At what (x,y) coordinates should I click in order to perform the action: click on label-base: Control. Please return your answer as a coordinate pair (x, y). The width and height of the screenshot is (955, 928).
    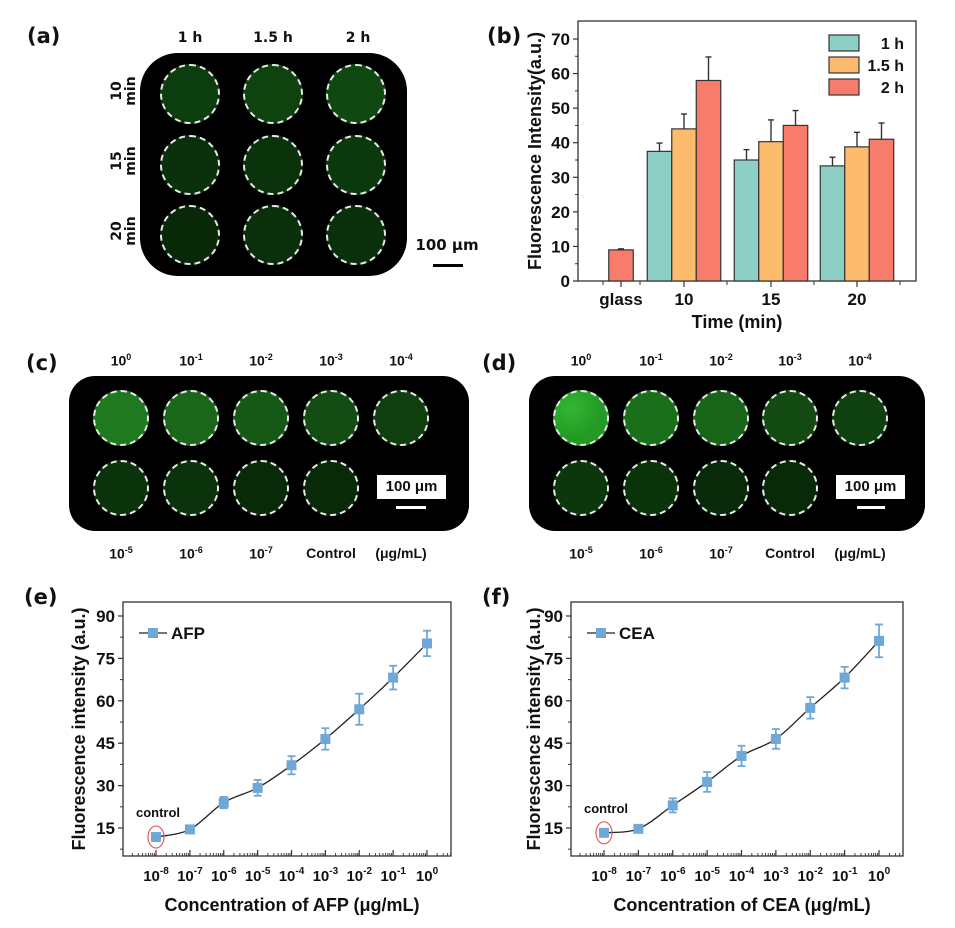
    Looking at the image, I should click on (331, 553).